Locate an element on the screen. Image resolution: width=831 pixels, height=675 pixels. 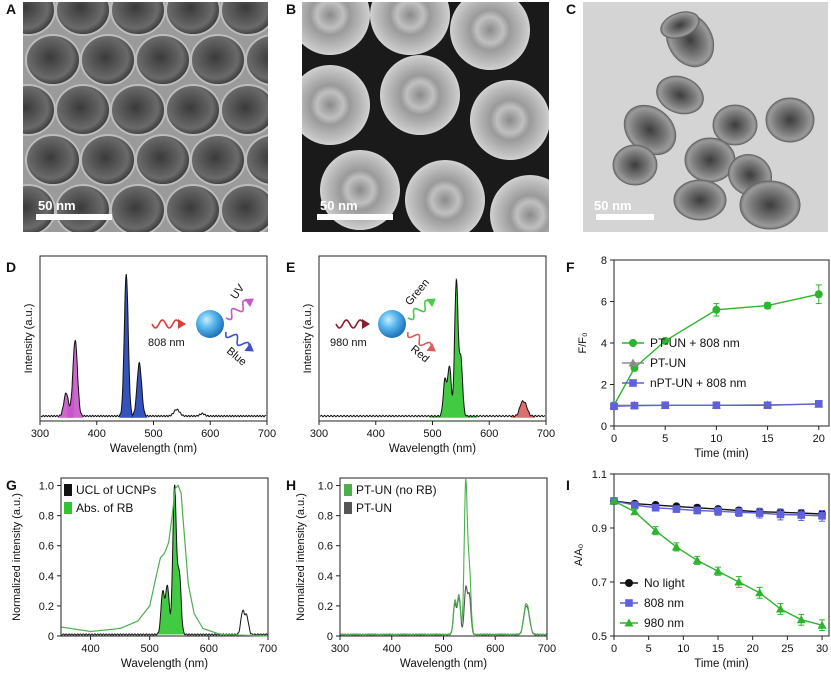
nanoparticle-cluster-c is located at coordinates (713, 120).